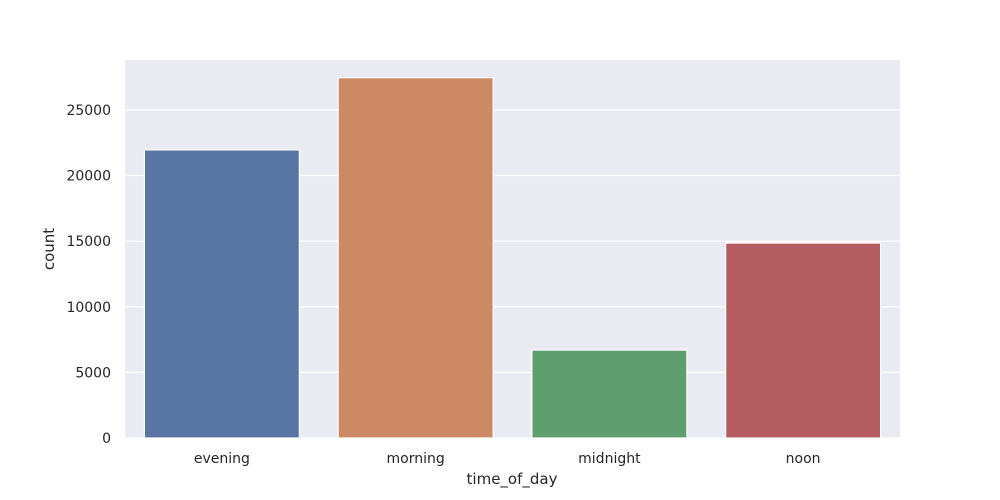  I want to click on y-tick-label: 20000, so click(88, 177).